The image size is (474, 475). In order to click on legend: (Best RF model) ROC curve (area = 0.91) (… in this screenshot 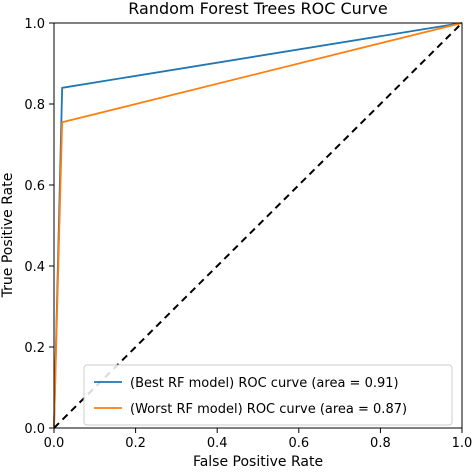, I will do `click(268, 395)`.